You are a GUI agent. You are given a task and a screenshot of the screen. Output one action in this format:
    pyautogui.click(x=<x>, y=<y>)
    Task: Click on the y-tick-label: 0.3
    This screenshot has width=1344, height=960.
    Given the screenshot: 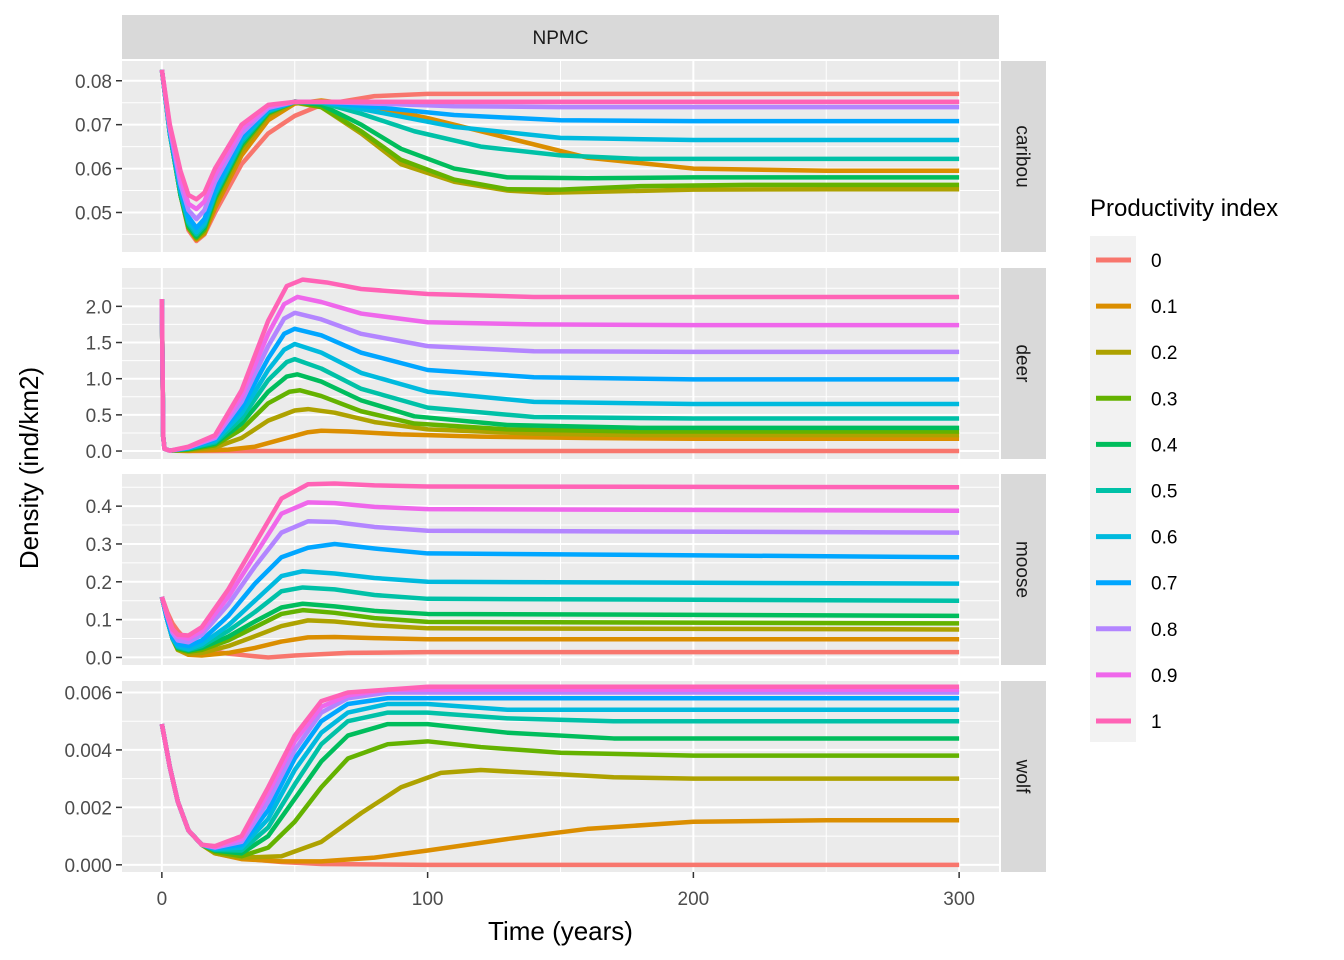 What is the action you would take?
    pyautogui.click(x=99, y=545)
    